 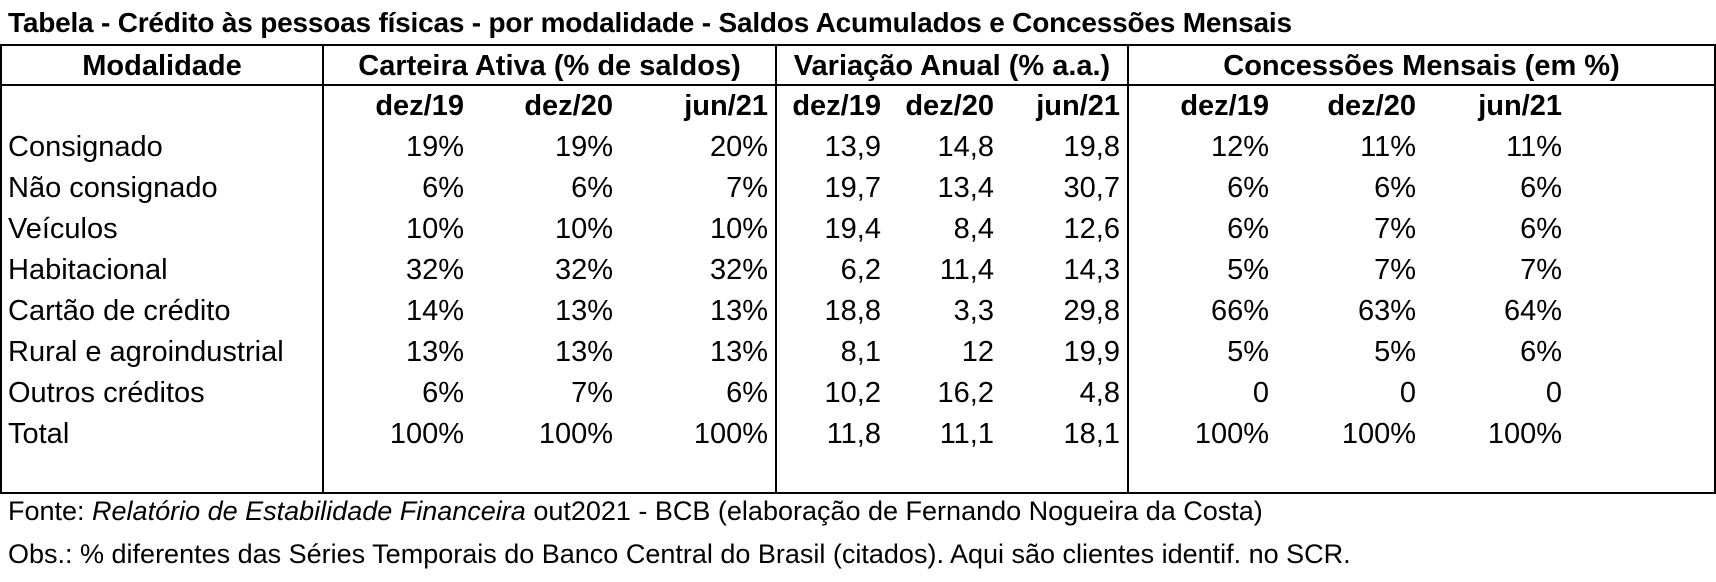 I want to click on header-variacao-anual: Variação Anual (% a.a.), so click(x=952, y=66).